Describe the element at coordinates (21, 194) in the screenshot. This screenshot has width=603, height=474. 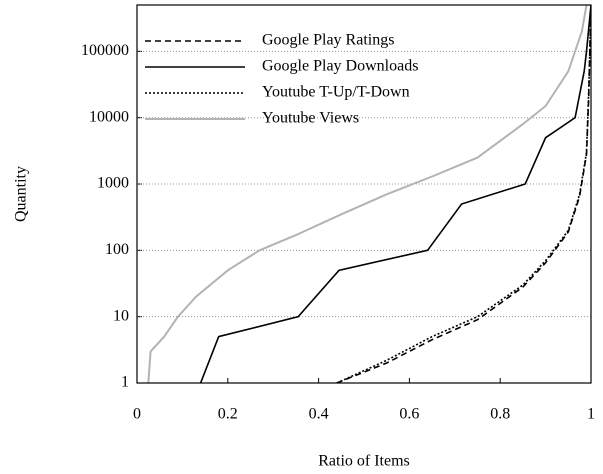
I see `y-axis-label: Quantity` at that location.